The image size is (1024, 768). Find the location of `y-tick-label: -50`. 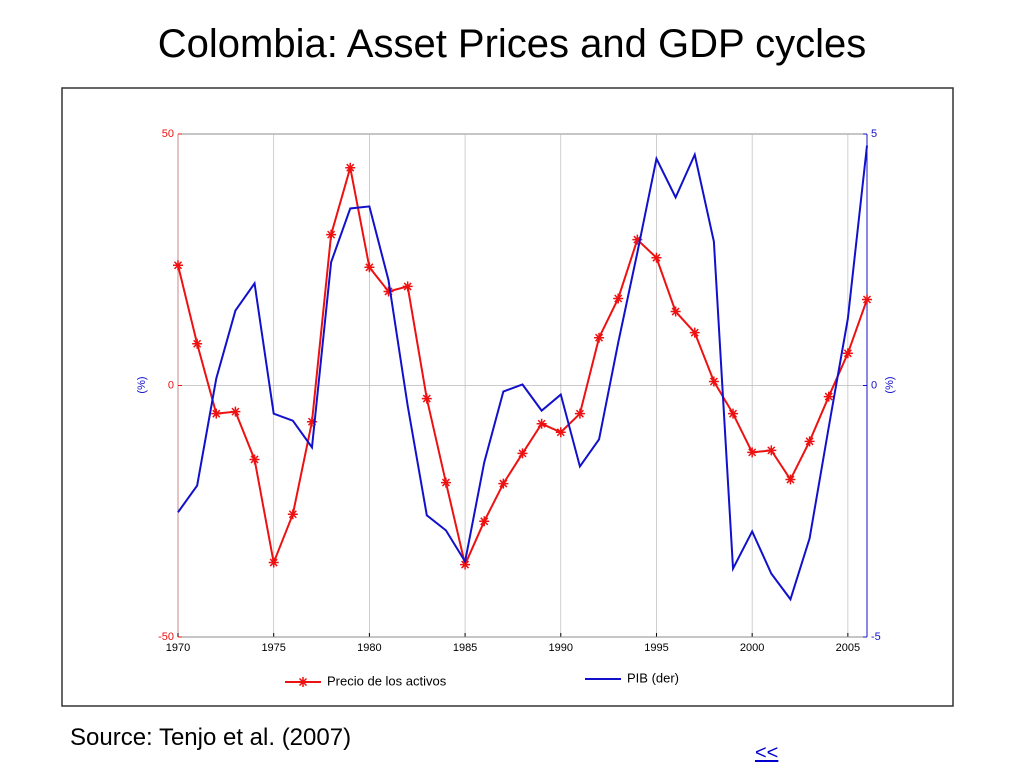

y-tick-label: -50 is located at coordinates (166, 637).